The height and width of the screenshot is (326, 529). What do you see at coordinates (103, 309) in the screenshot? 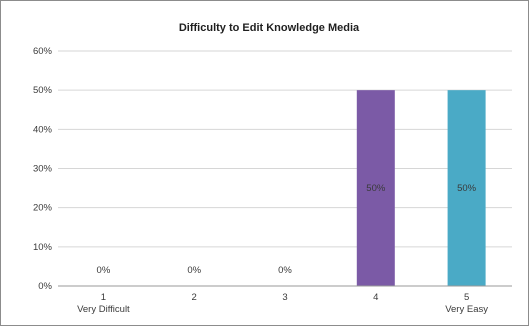
I see `x-tick-sublabel: Very Difficult` at bounding box center [103, 309].